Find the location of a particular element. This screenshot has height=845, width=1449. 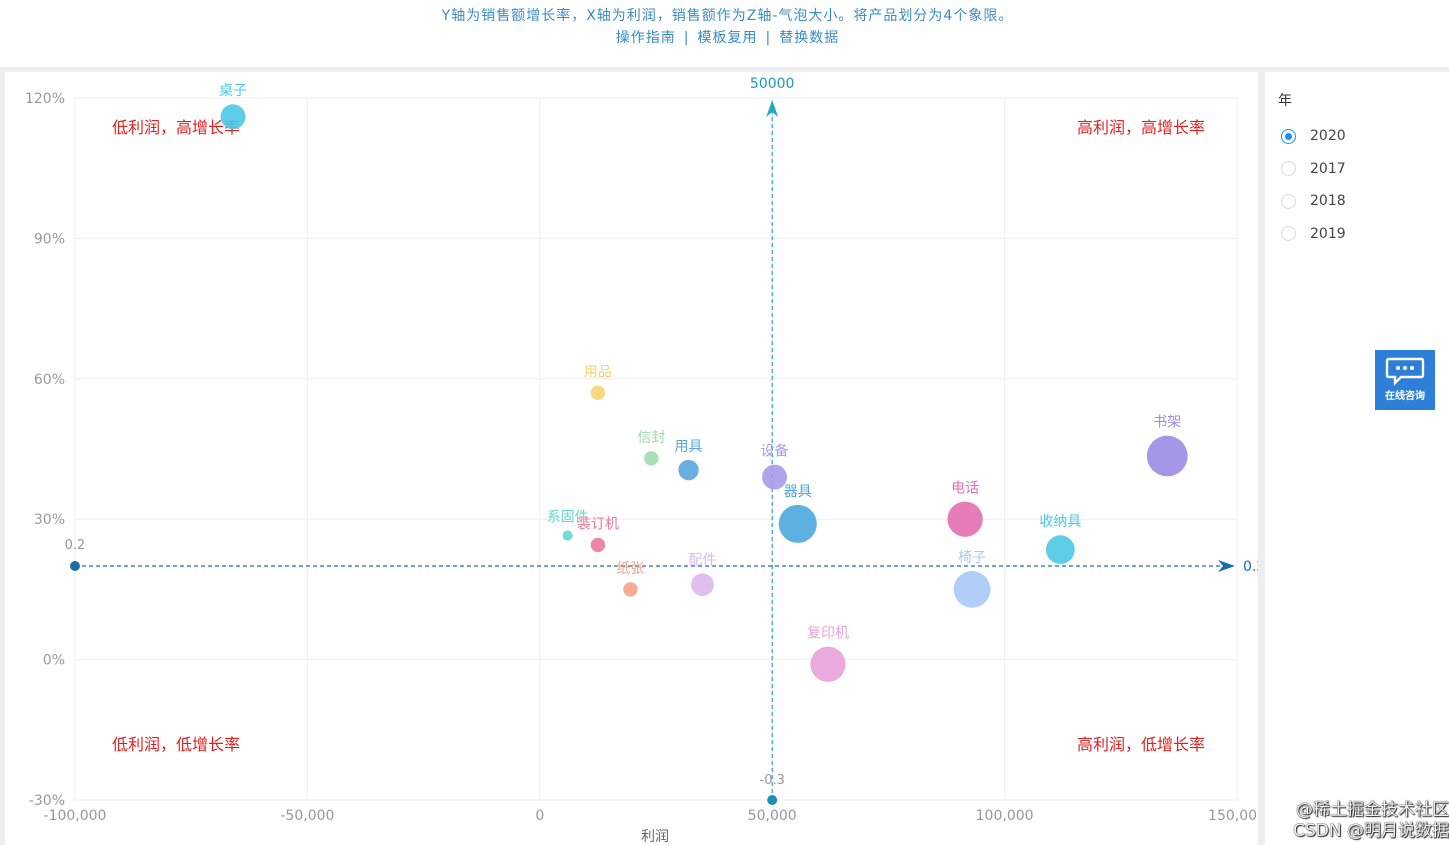

legend-item-label: 2019 is located at coordinates (1328, 233).